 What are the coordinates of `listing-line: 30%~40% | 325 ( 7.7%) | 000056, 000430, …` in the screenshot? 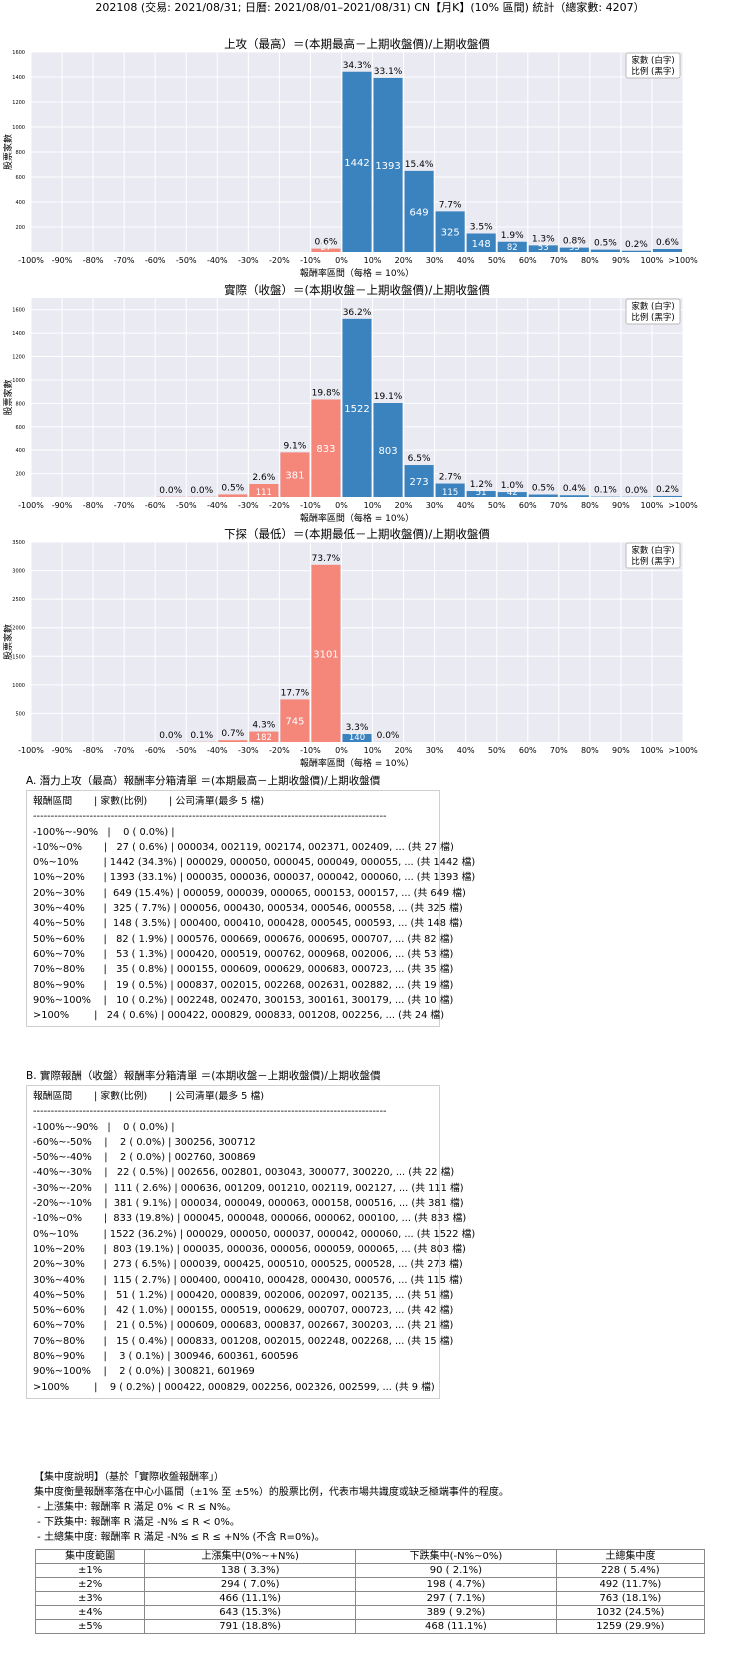 It's located at (248, 909).